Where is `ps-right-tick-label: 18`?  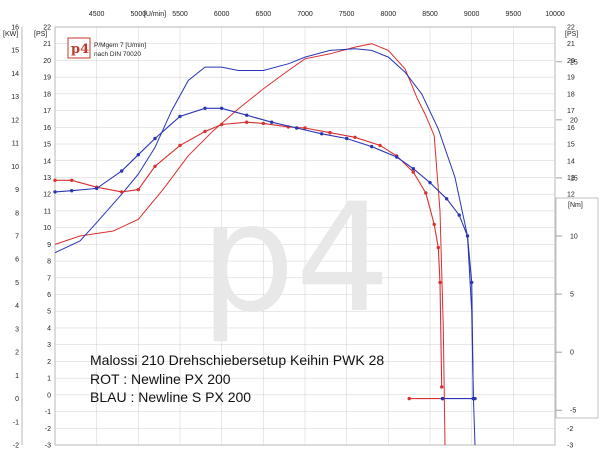
ps-right-tick-label: 18 is located at coordinates (571, 94).